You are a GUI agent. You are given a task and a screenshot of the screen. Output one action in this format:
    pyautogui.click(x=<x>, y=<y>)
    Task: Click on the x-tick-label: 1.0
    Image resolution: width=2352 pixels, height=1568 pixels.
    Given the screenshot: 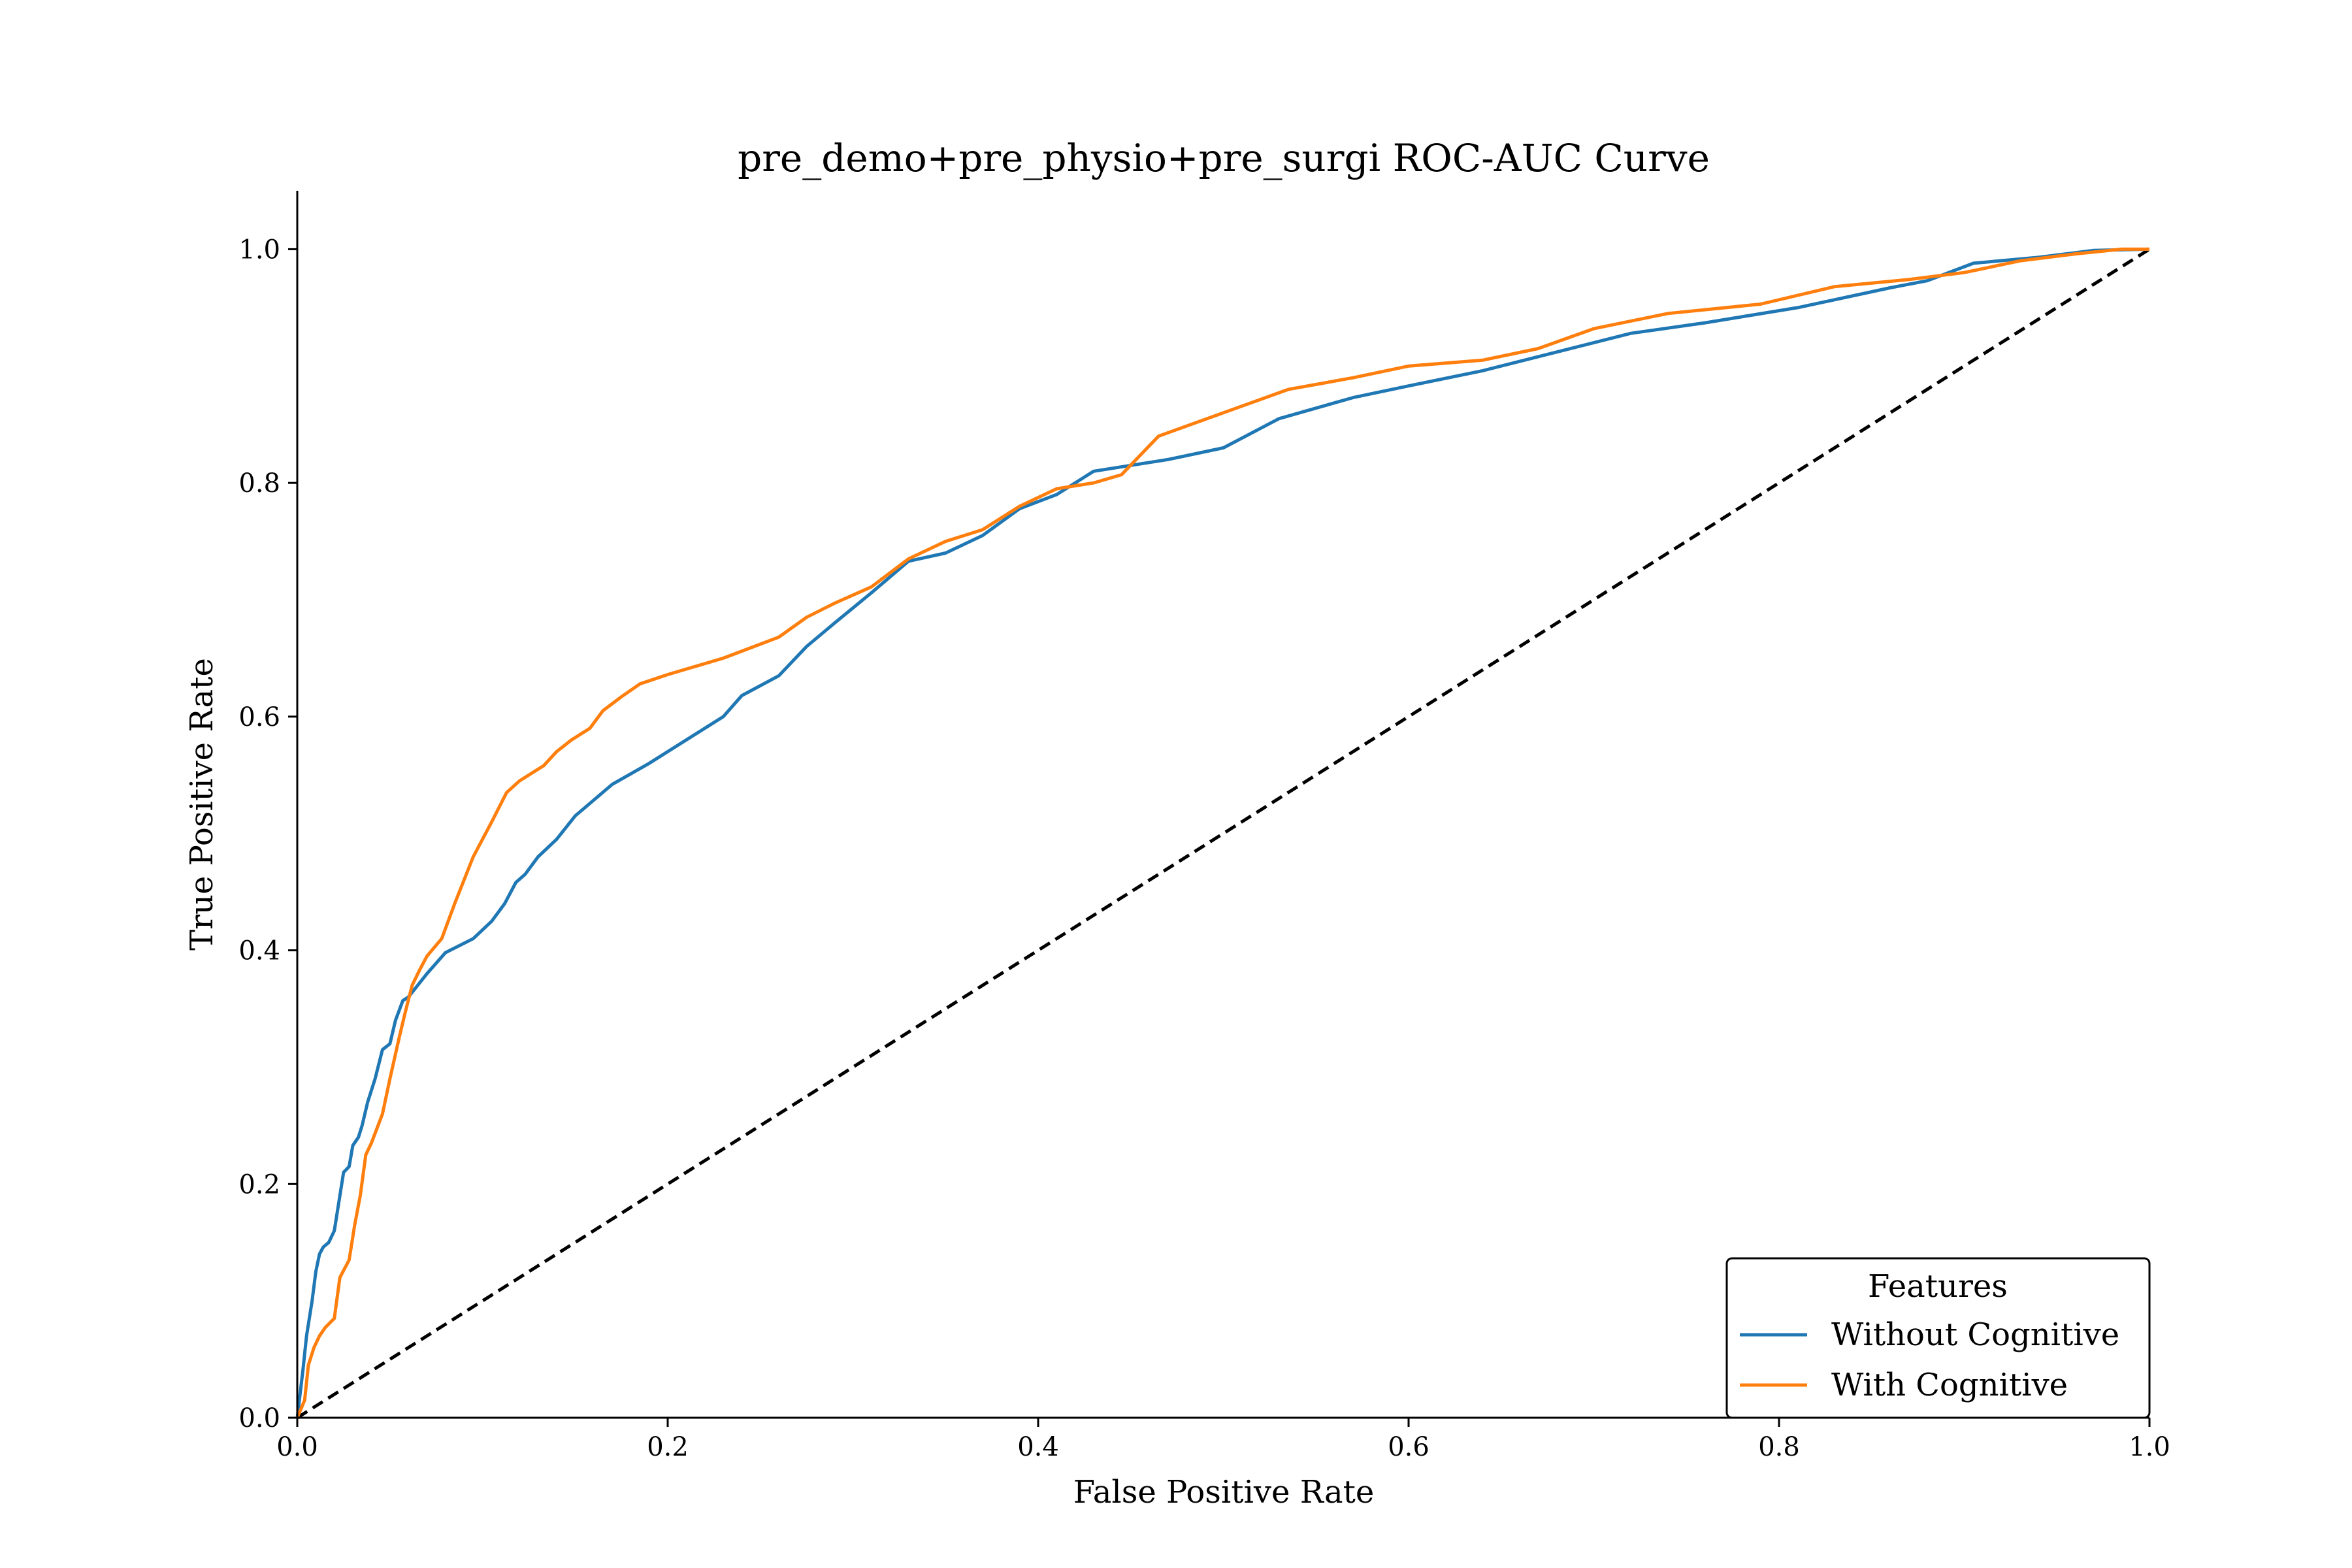 What is the action you would take?
    pyautogui.click(x=2149, y=1447)
    